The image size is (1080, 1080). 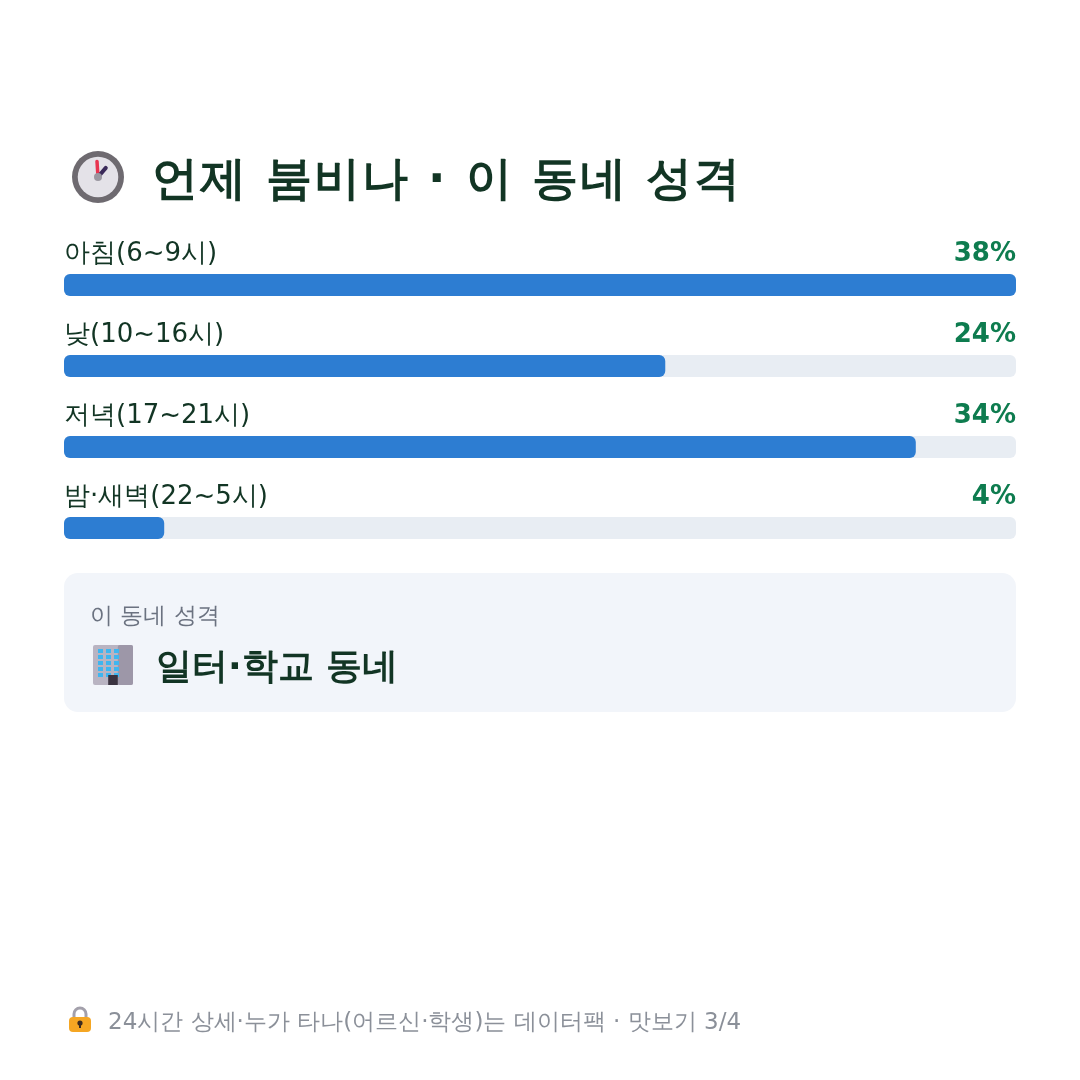 What do you see at coordinates (984, 252) in the screenshot?
I see `data-label: 38%` at bounding box center [984, 252].